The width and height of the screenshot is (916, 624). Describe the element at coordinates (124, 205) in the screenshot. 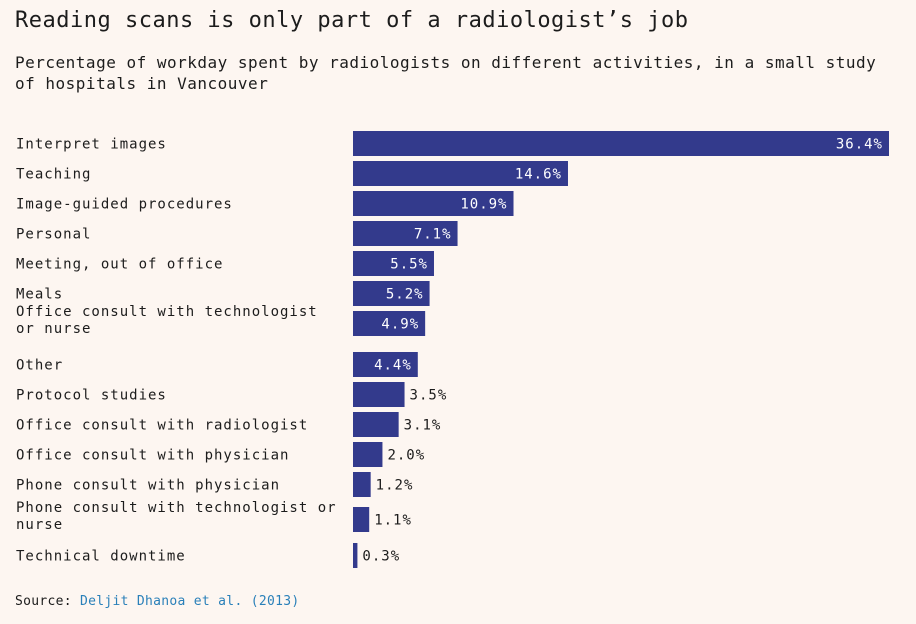

I see `category-label: Image-guided procedures` at that location.